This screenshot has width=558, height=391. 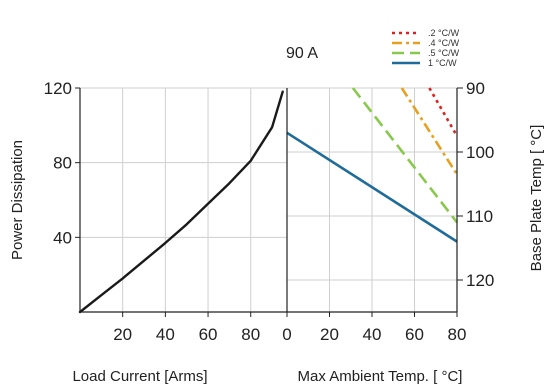 What do you see at coordinates (475, 88) in the screenshot?
I see `right-y-tick-label: 90` at bounding box center [475, 88].